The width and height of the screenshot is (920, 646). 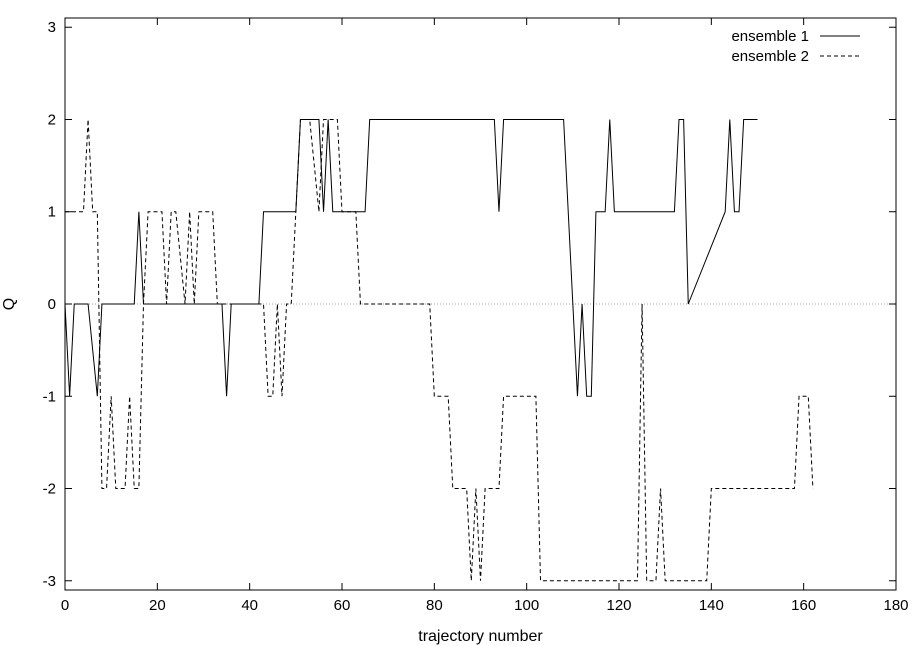 What do you see at coordinates (480, 636) in the screenshot?
I see `x-axis-label: trajectory number` at bounding box center [480, 636].